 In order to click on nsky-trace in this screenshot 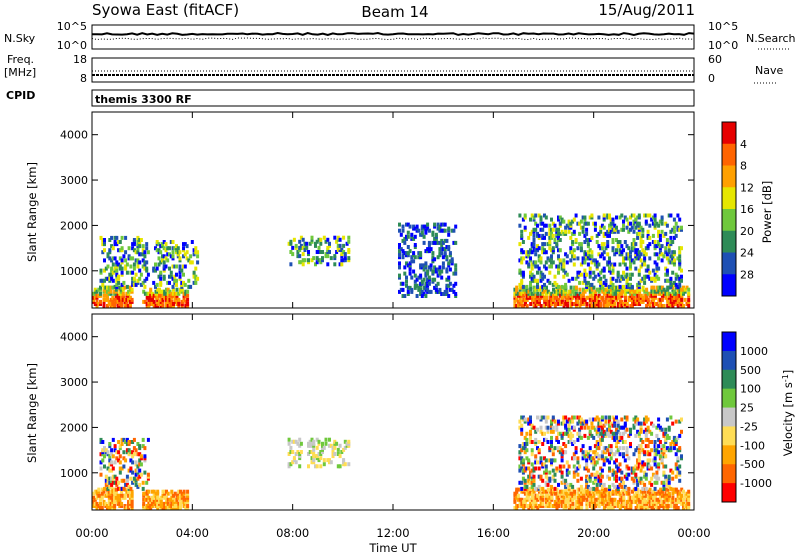, I will do `click(393, 34)`.